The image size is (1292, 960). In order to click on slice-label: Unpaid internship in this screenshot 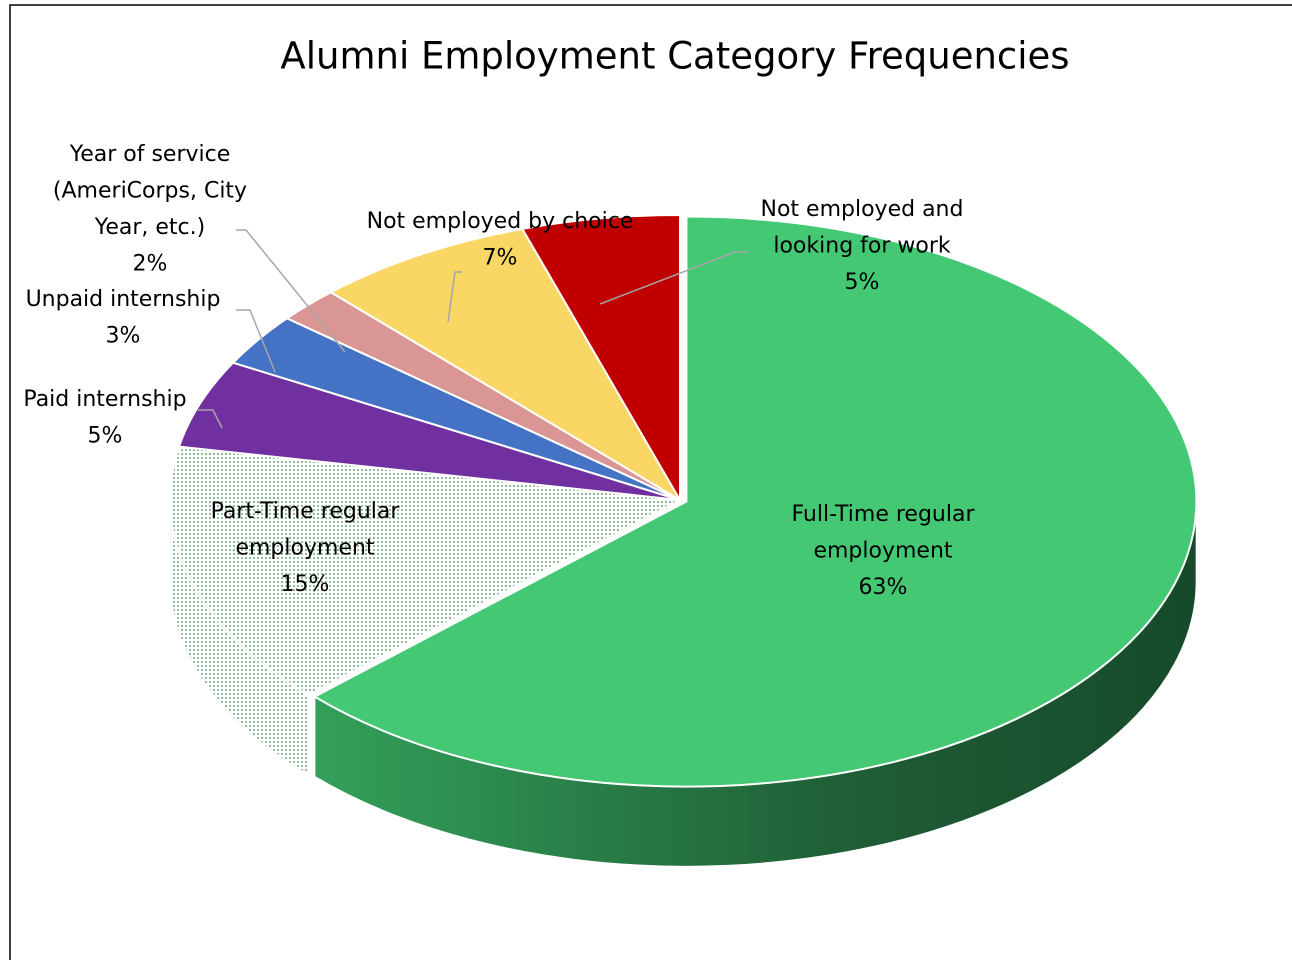, I will do `click(123, 299)`.